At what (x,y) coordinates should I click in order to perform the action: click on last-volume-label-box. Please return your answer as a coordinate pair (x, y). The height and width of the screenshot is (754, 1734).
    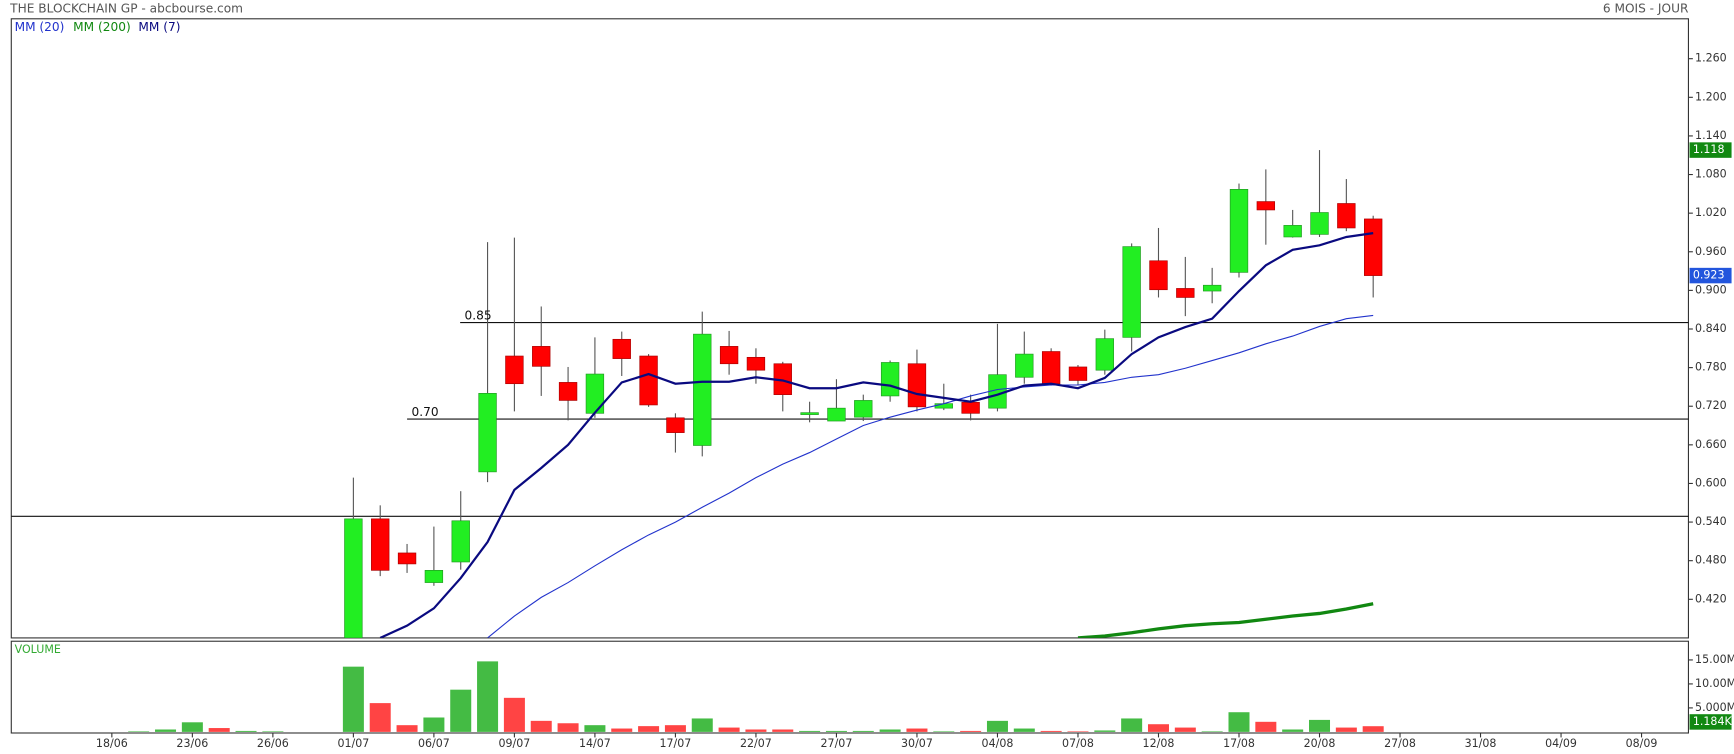
    Looking at the image, I should click on (1710, 722).